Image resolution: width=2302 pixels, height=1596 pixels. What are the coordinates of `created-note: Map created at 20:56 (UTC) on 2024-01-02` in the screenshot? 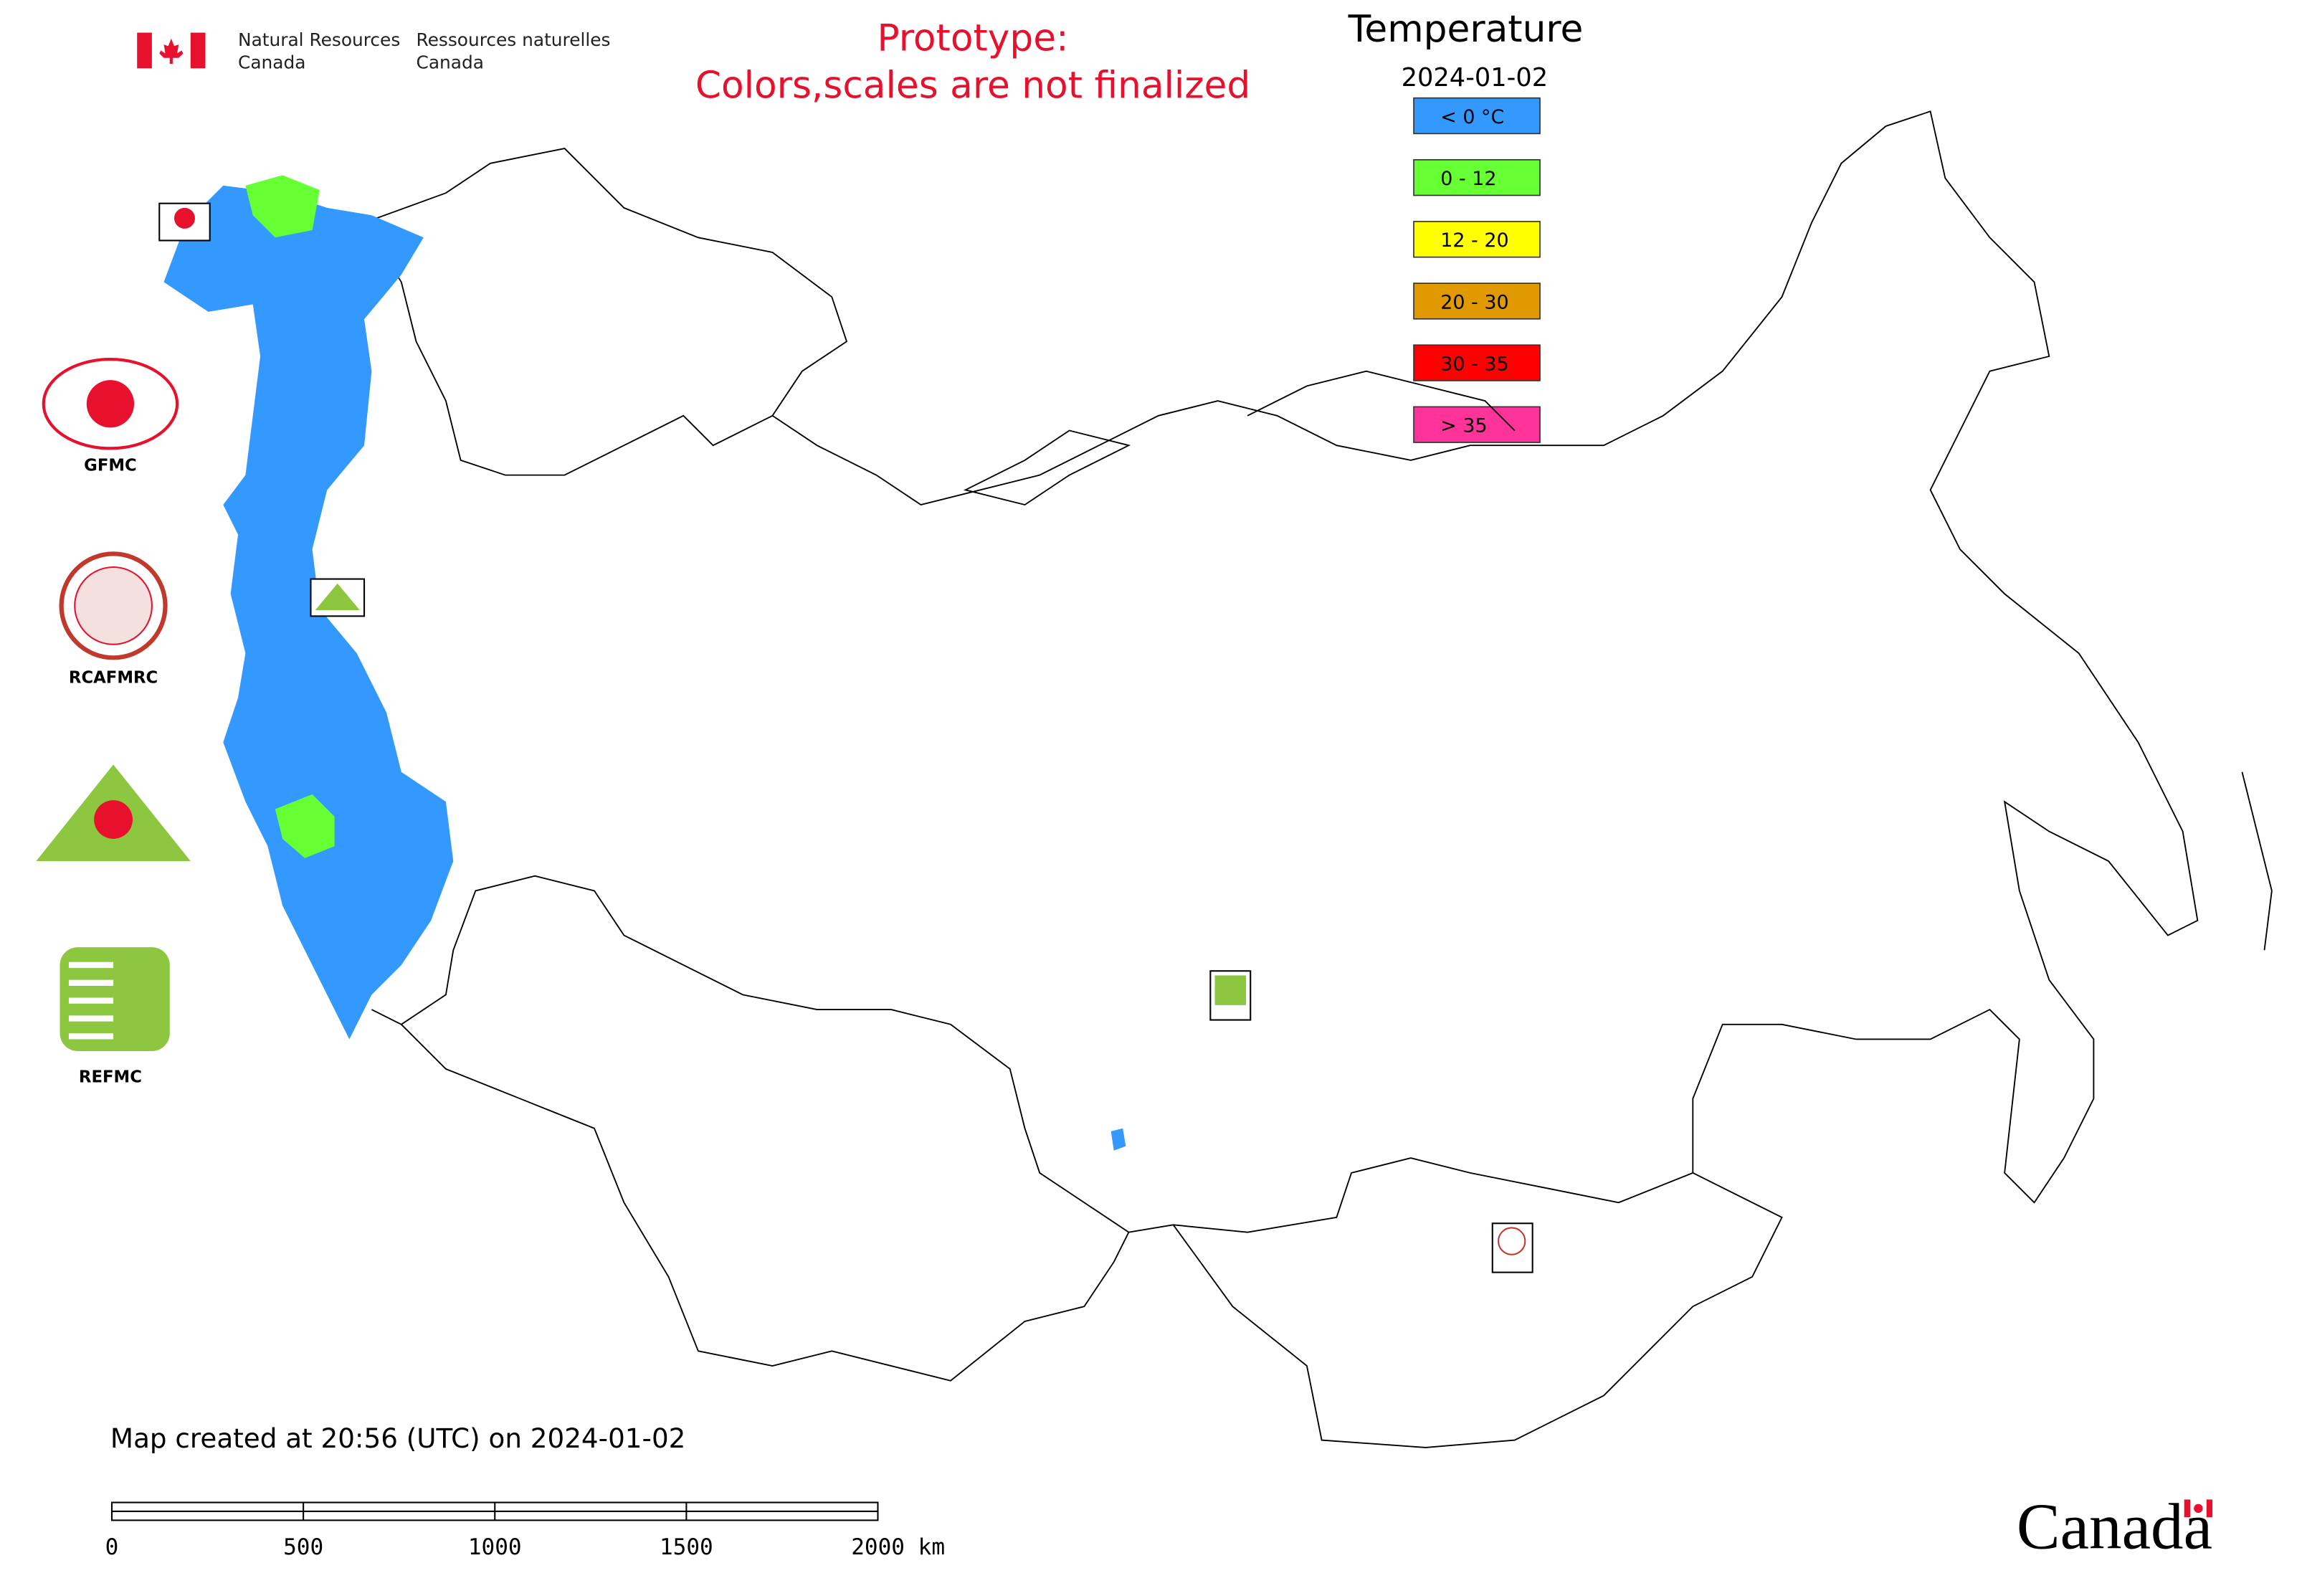 It's located at (397, 1438).